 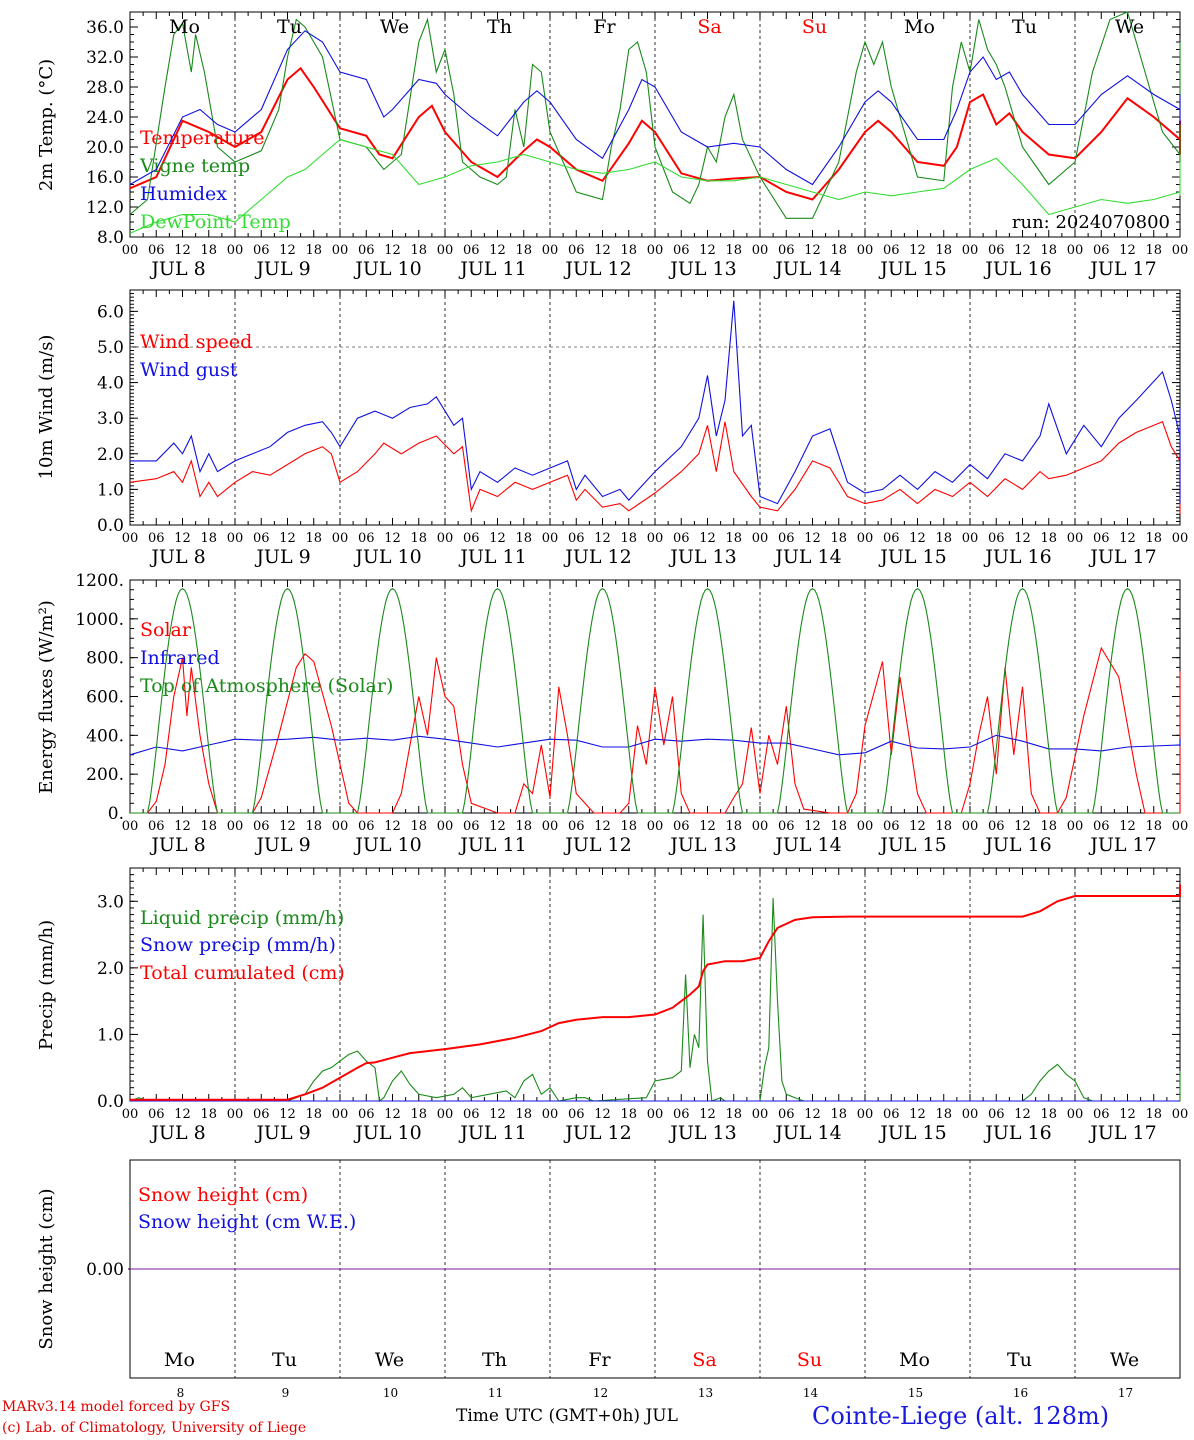 What do you see at coordinates (655, 108) in the screenshot?
I see `series-line-humidex` at bounding box center [655, 108].